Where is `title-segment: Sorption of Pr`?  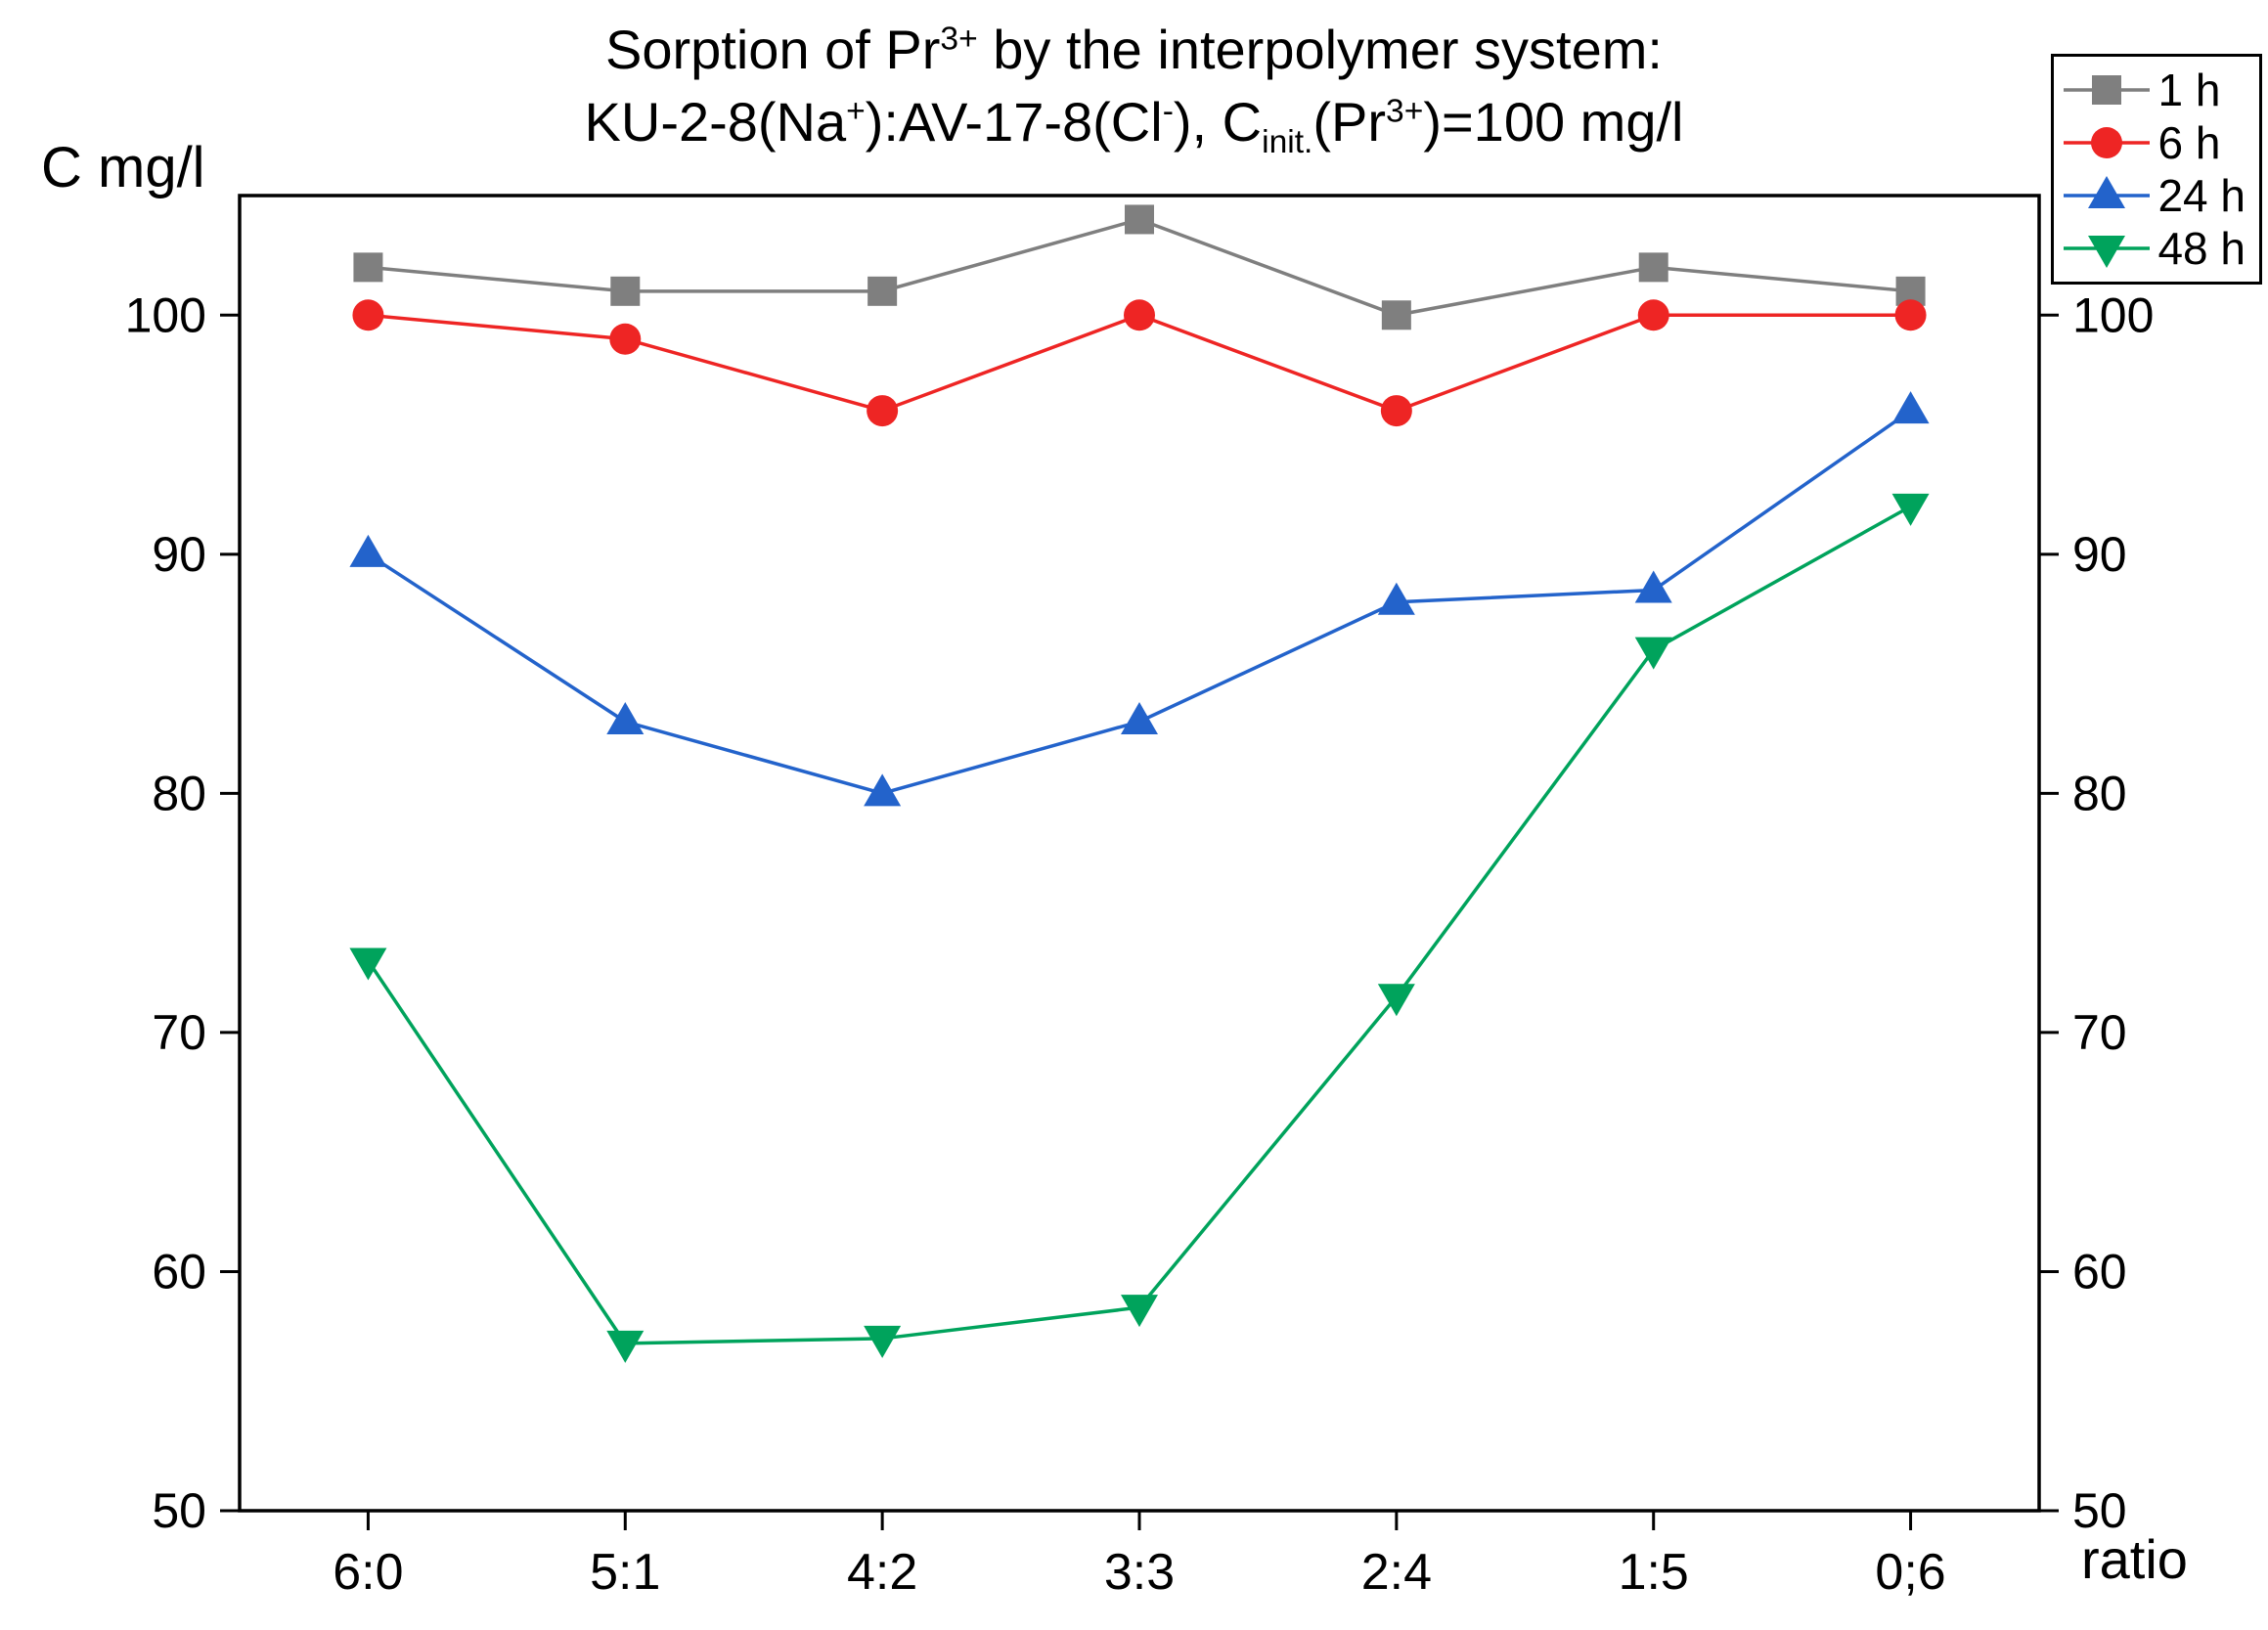 title-segment: Sorption of Pr is located at coordinates (773, 49).